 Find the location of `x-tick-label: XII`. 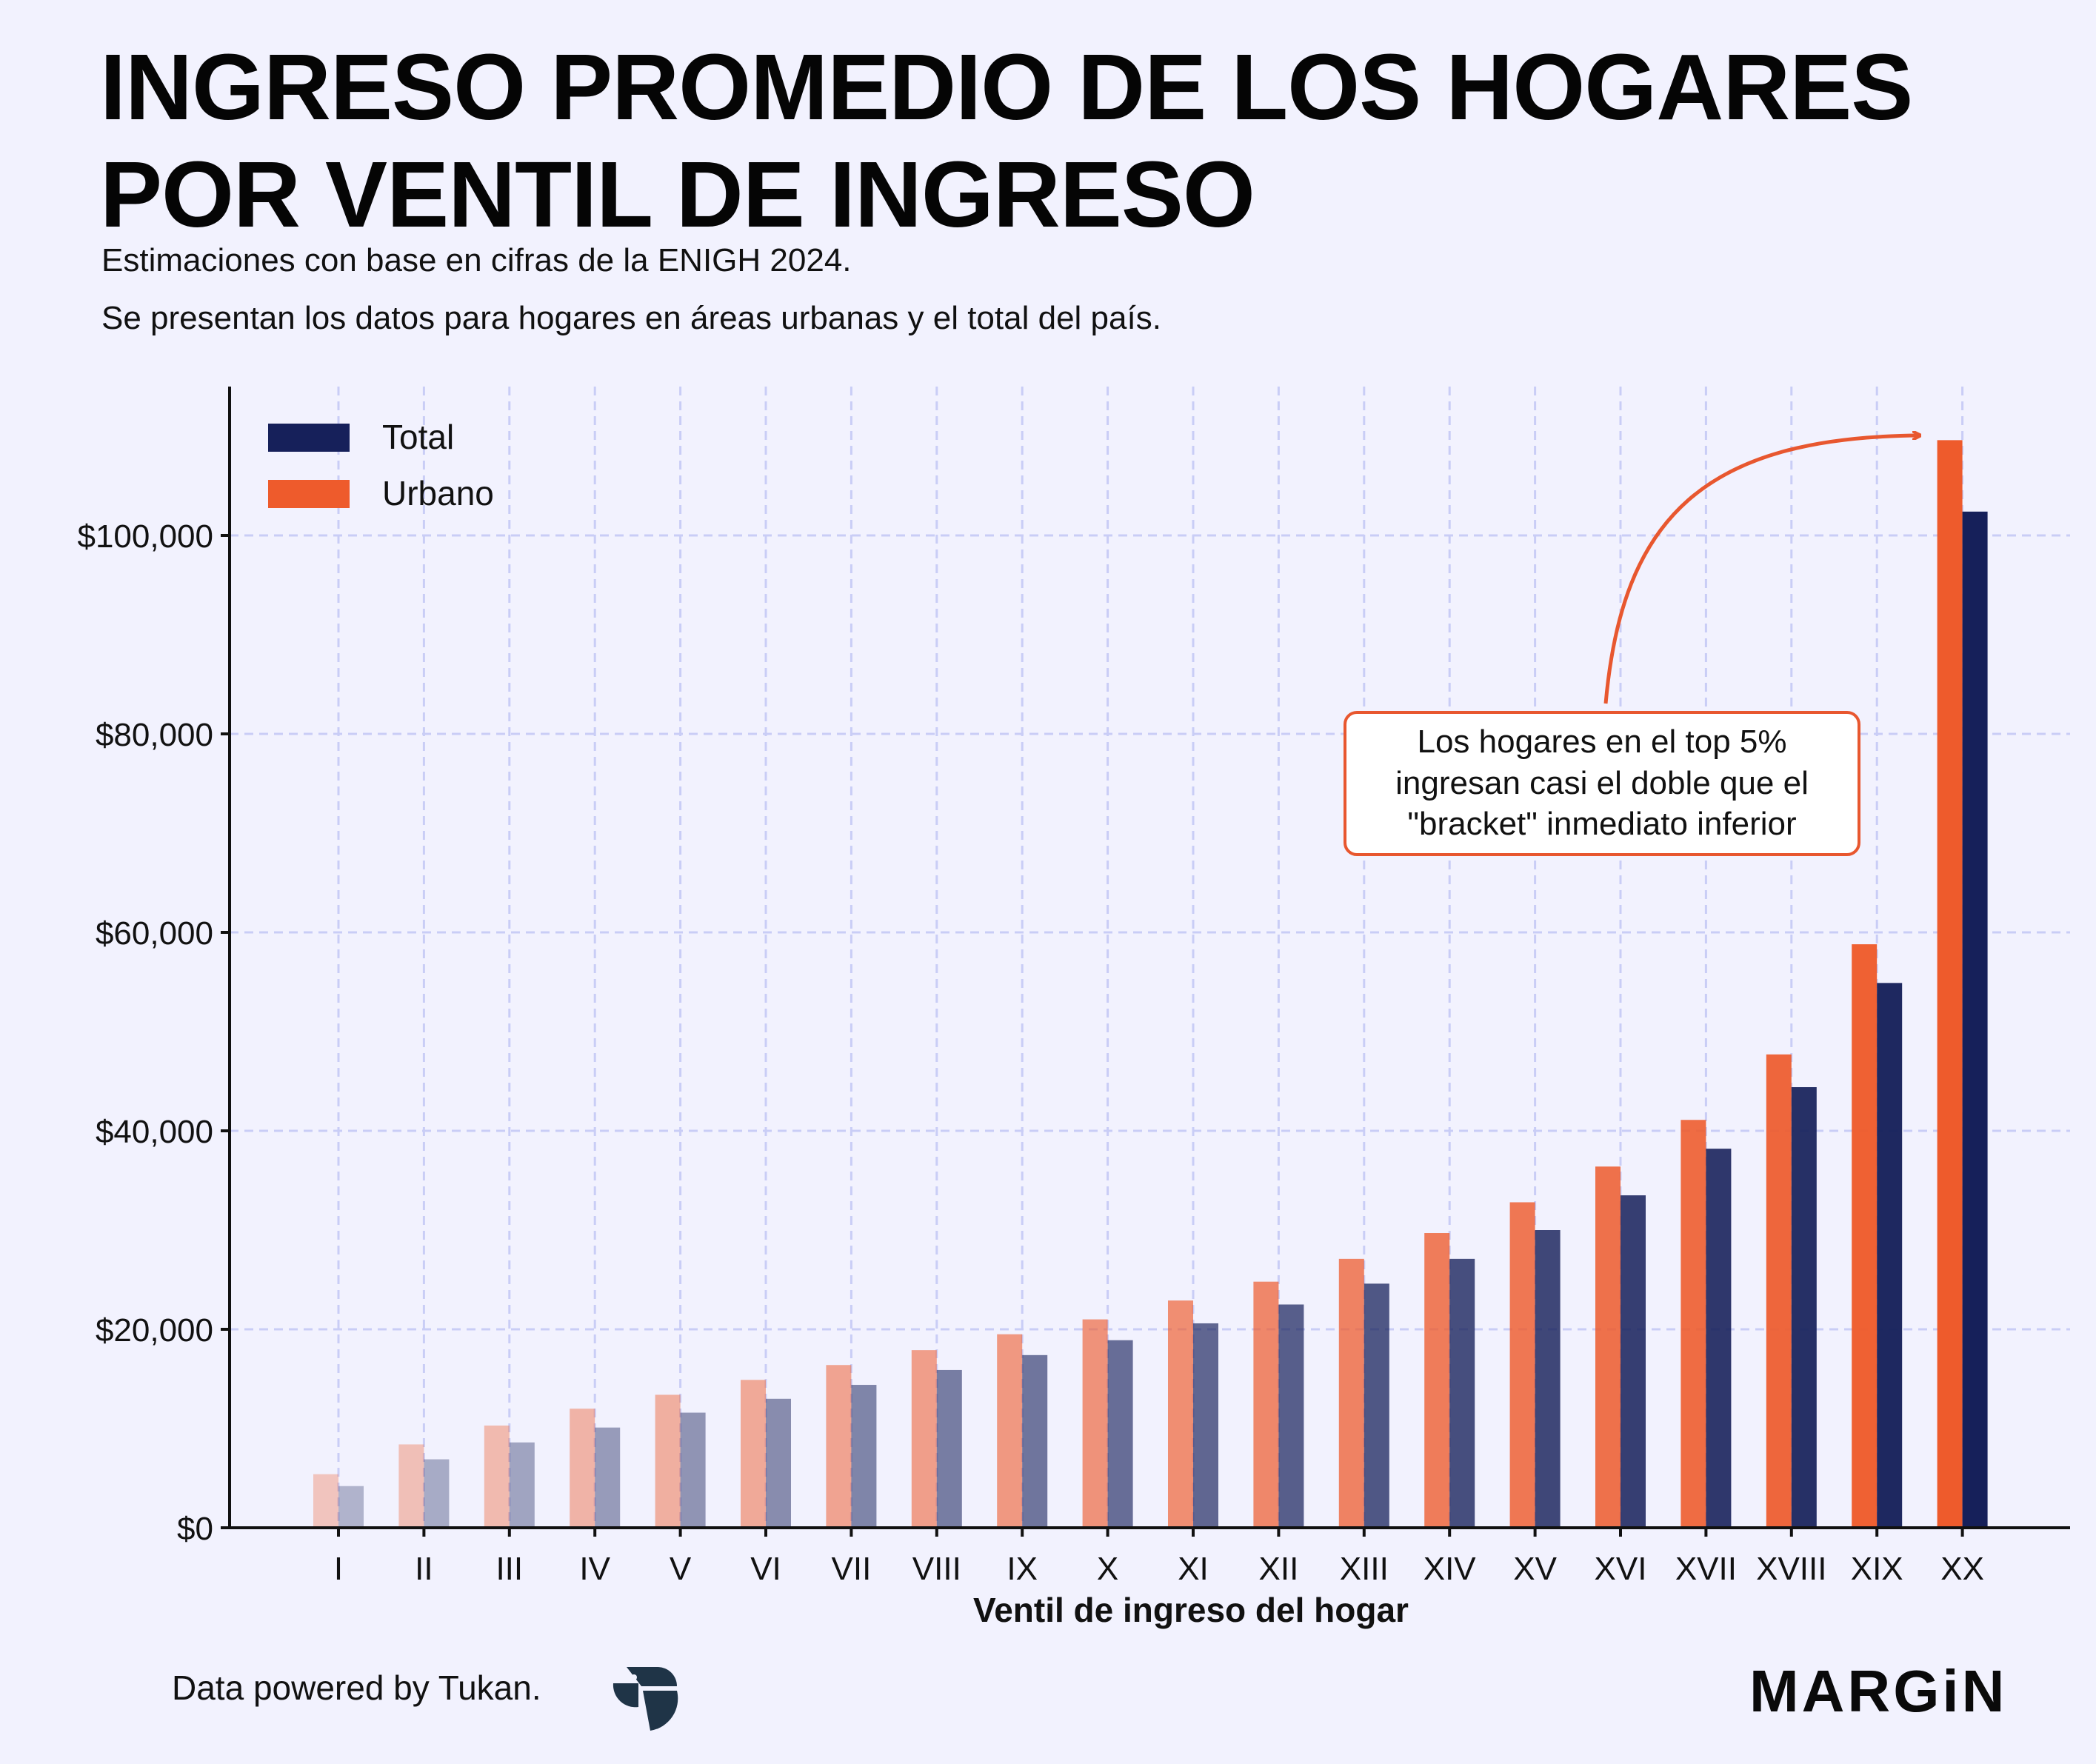

x-tick-label: XII is located at coordinates (1279, 1569).